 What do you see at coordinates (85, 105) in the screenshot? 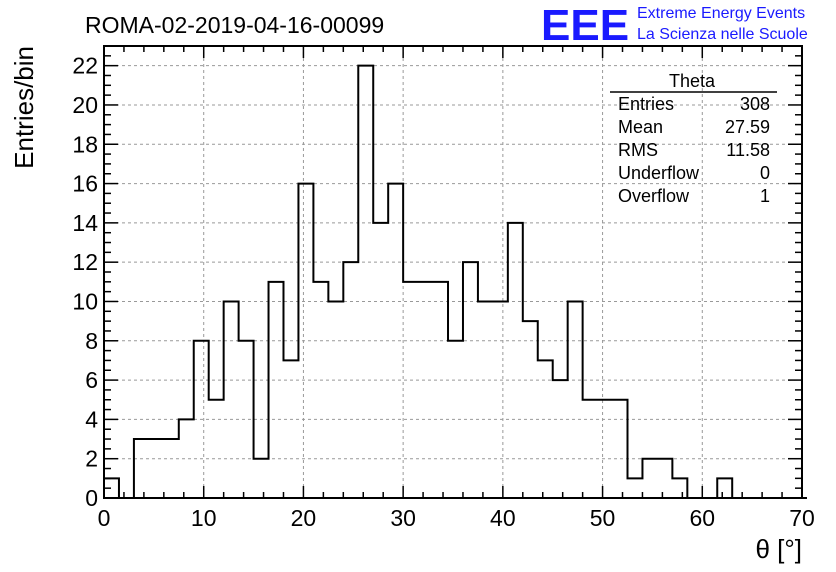
I see `y-tick-label: 20` at bounding box center [85, 105].